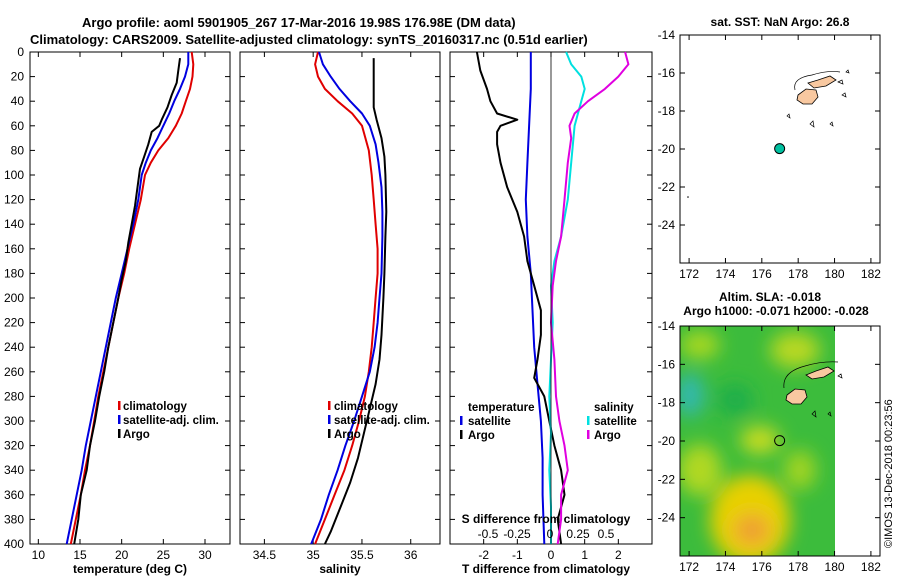  What do you see at coordinates (14, 347) in the screenshot?
I see `depth-label: 240` at bounding box center [14, 347].